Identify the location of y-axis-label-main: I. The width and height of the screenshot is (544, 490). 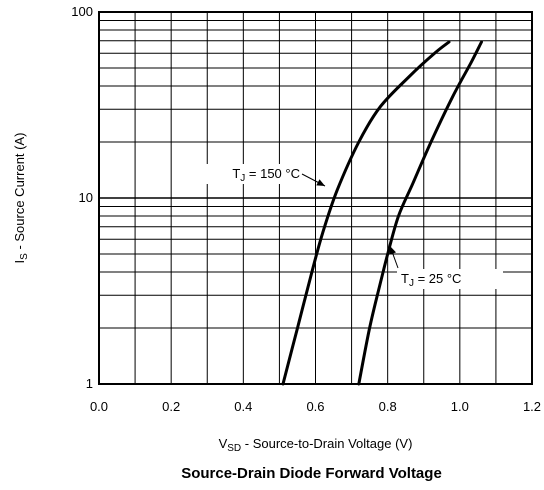
(19, 262).